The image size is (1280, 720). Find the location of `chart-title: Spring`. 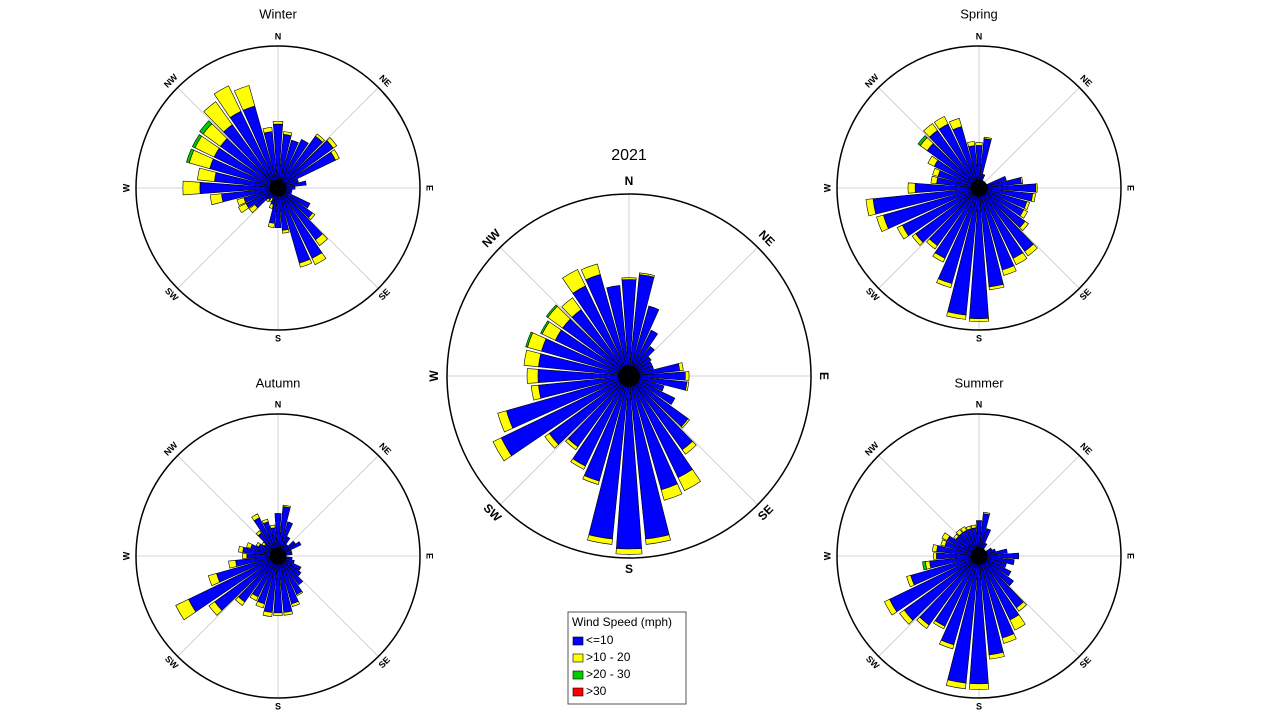

chart-title: Spring is located at coordinates (979, 13).